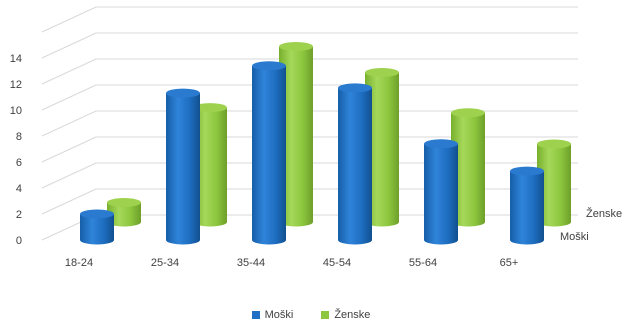 The height and width of the screenshot is (322, 622). I want to click on legend-swatch-moski, so click(255, 315).